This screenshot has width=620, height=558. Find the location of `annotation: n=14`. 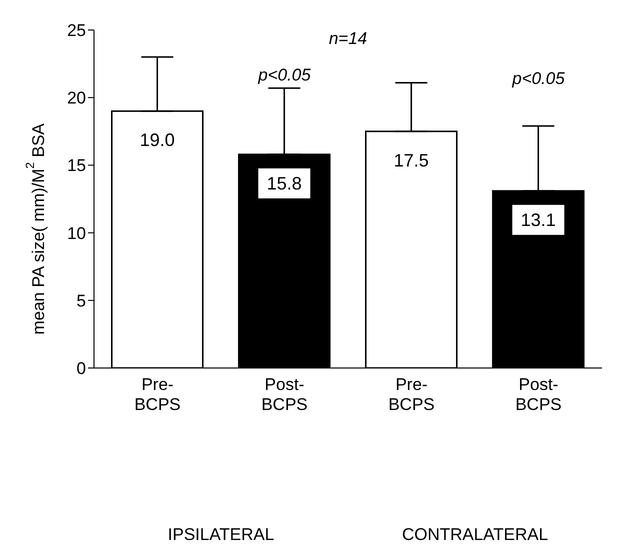

annotation: n=14 is located at coordinates (348, 38).